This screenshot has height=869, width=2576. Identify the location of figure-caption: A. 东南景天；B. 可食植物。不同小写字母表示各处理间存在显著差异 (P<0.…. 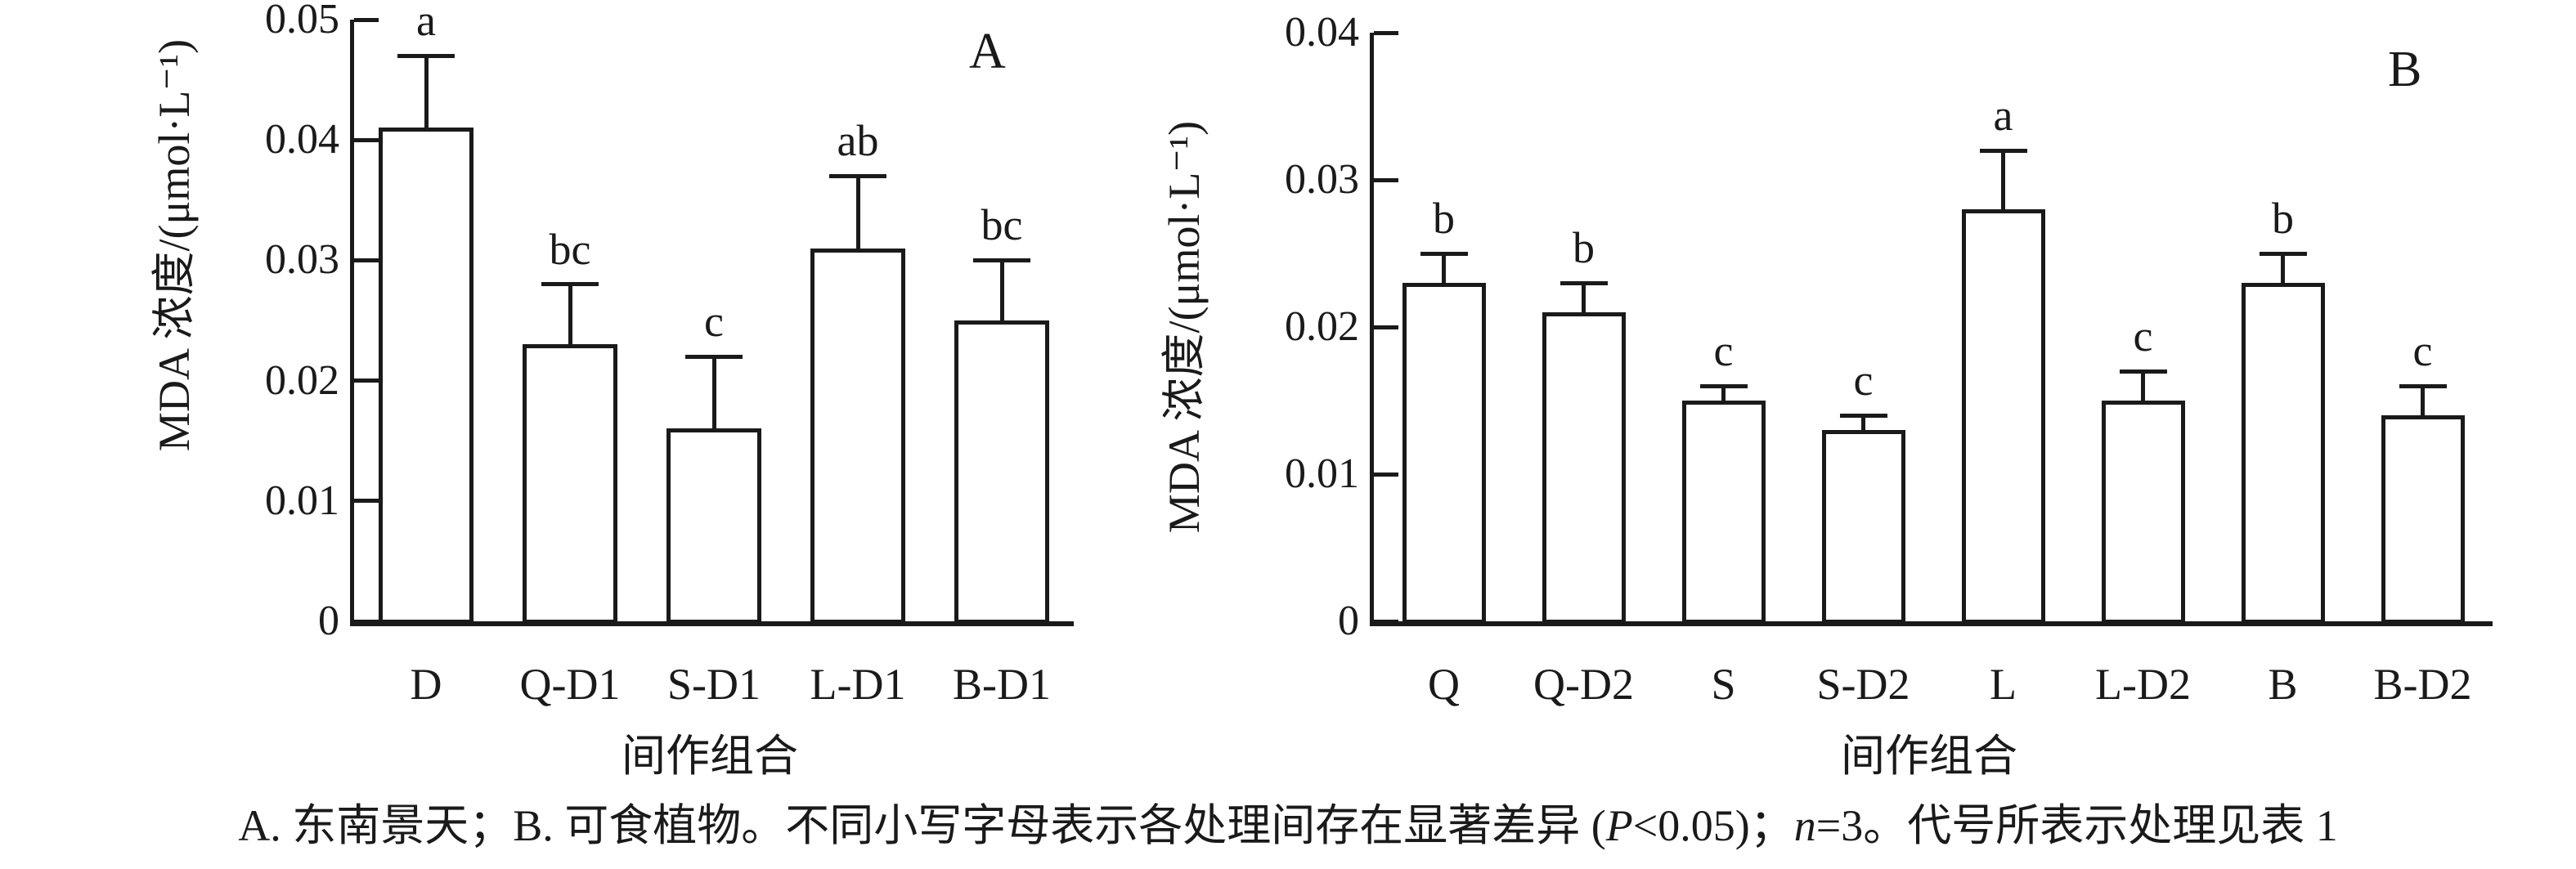
(1288, 826).